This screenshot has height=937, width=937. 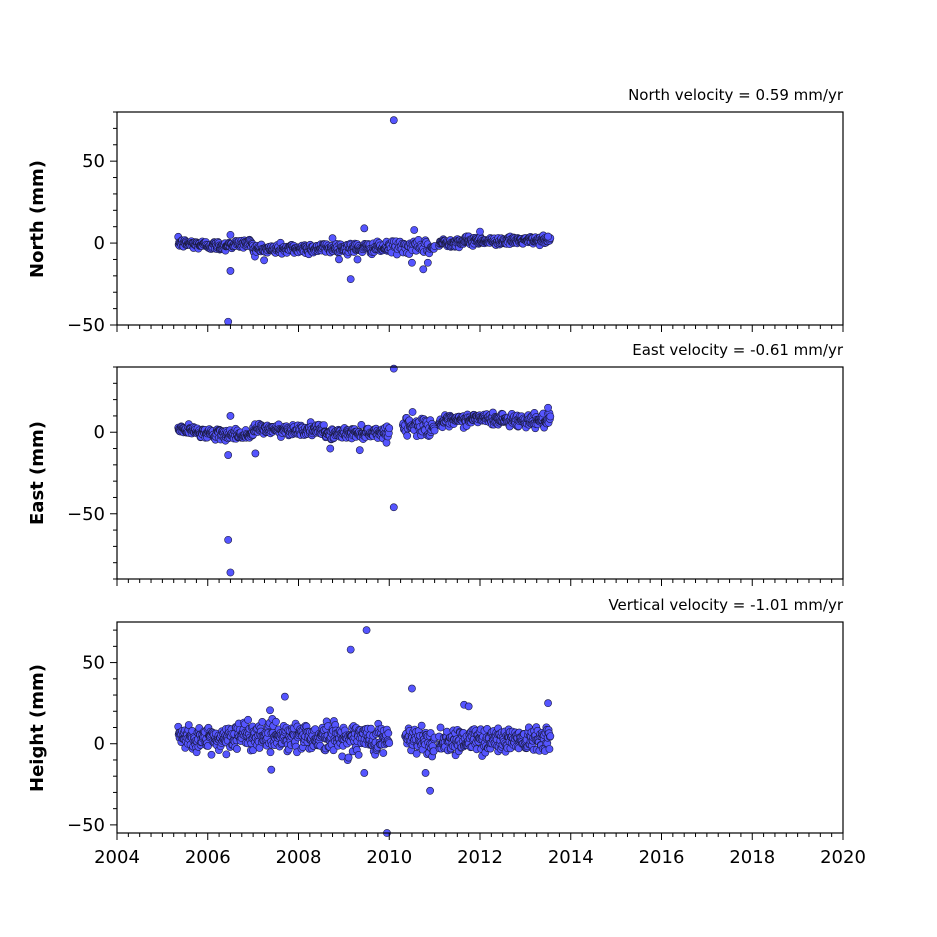 What do you see at coordinates (37, 473) in the screenshot?
I see `east-ylabel: East (mm)` at bounding box center [37, 473].